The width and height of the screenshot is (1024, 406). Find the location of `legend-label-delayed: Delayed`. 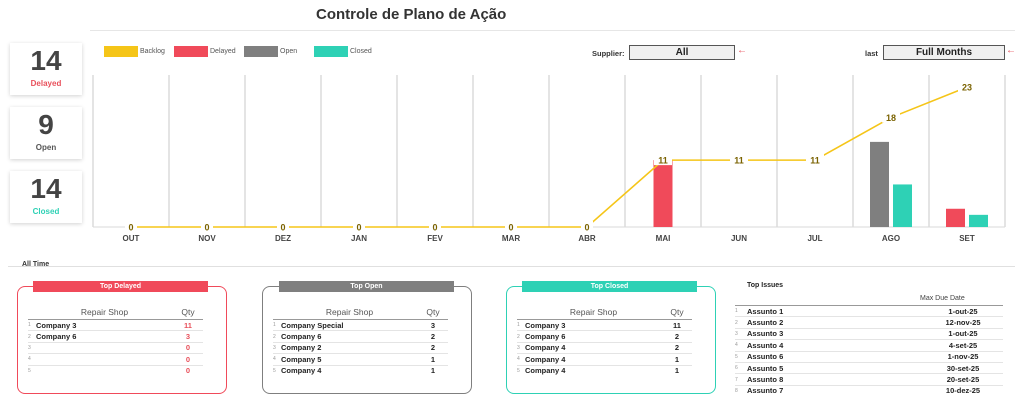

legend-label-delayed: Delayed is located at coordinates (223, 51).